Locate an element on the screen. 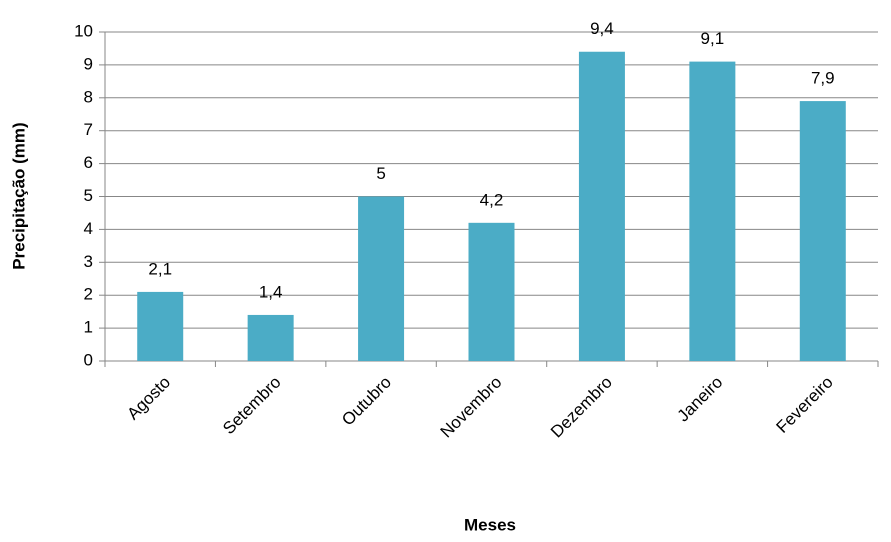  value-label: 2,1 is located at coordinates (160, 268).